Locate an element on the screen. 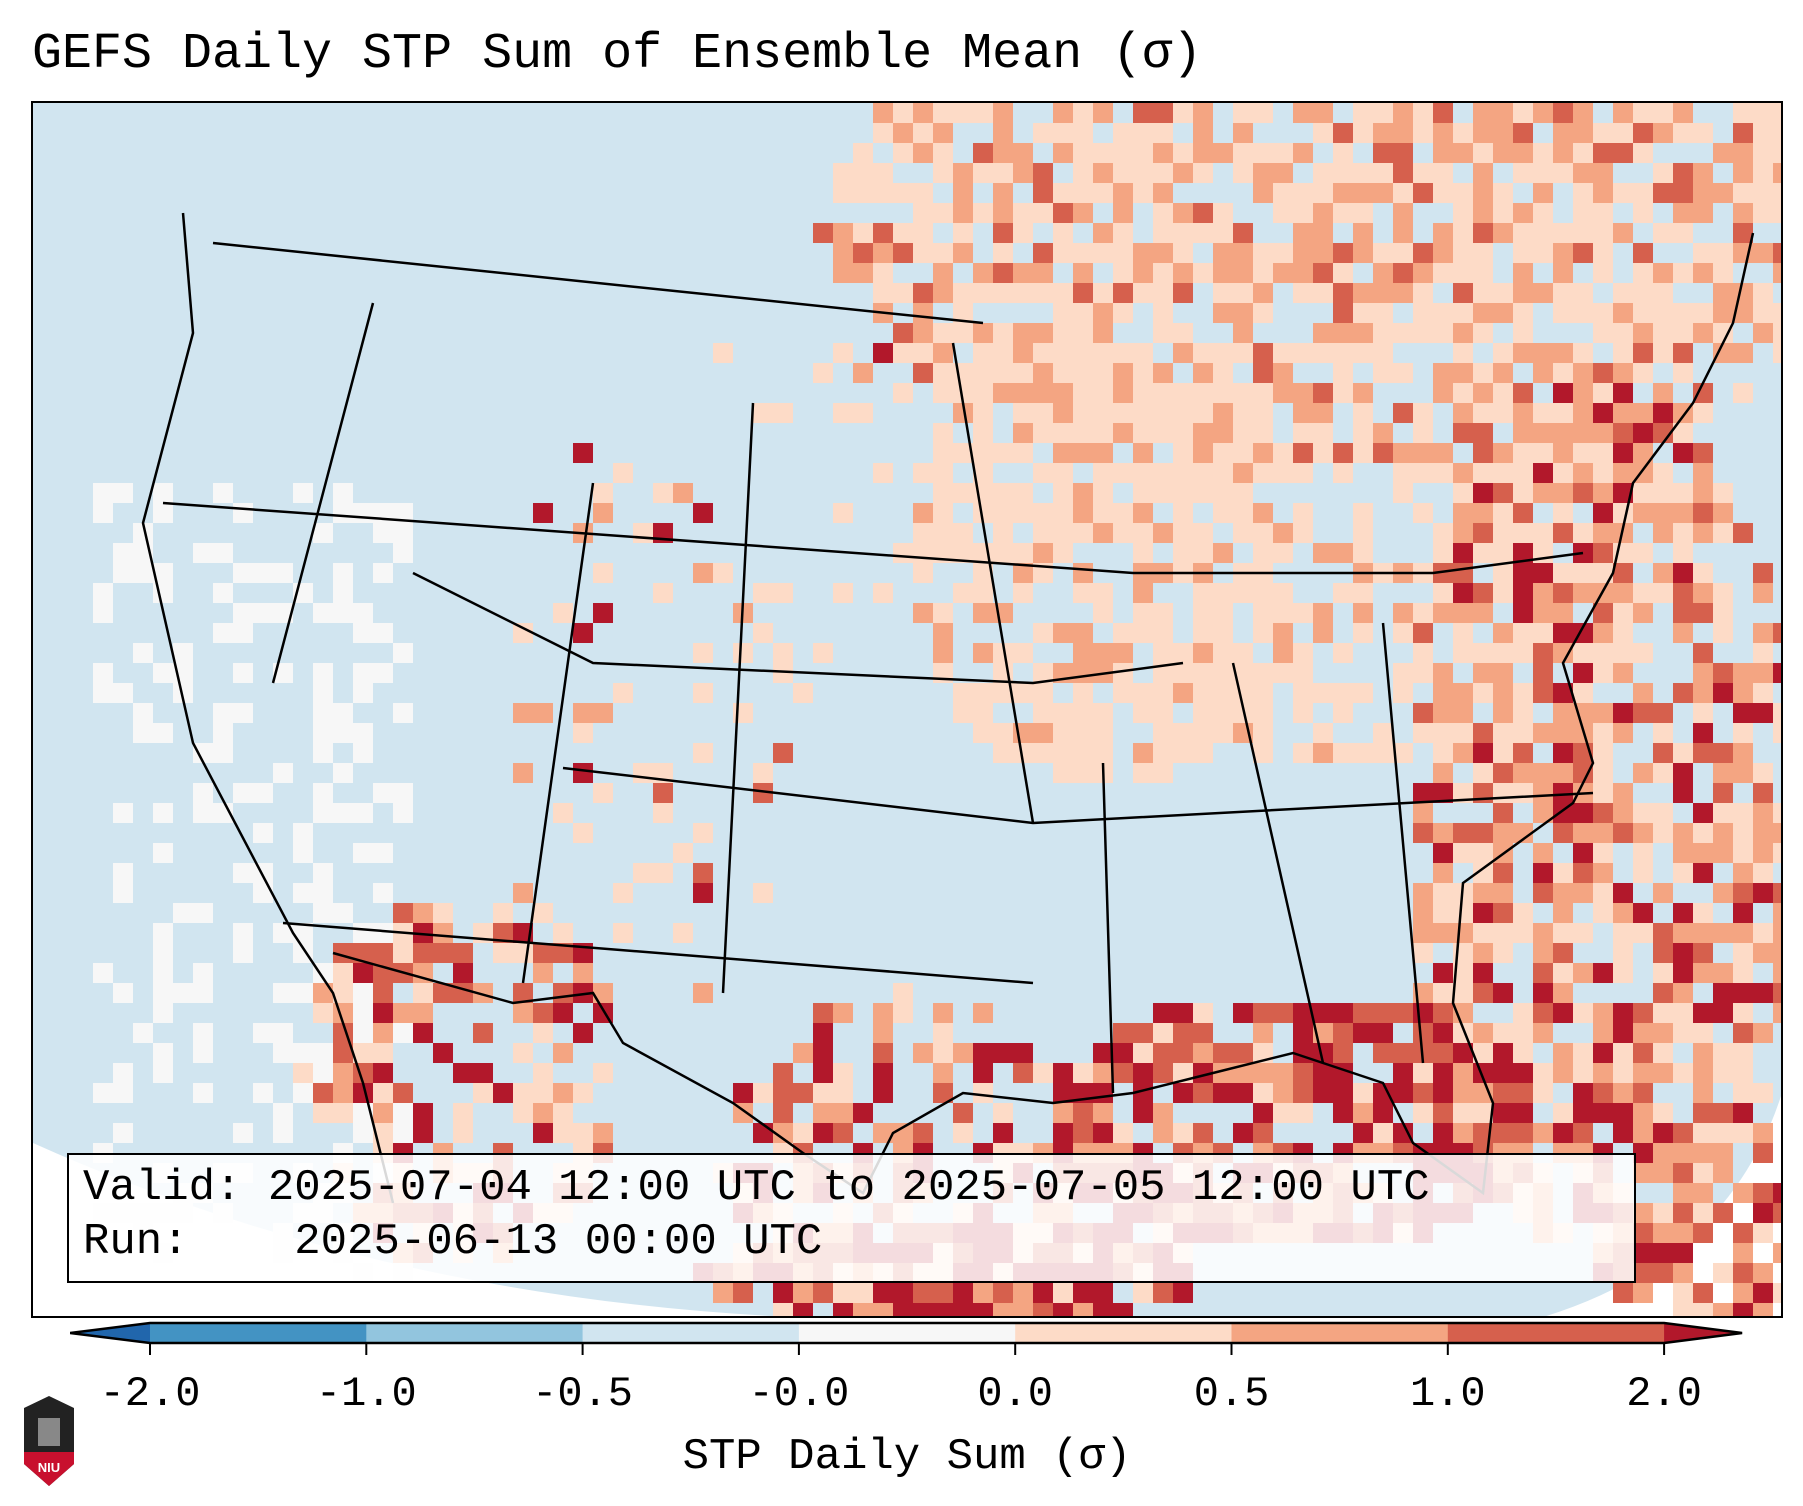 The height and width of the screenshot is (1506, 1803). colorbar-extend-low is located at coordinates (110, 1333).